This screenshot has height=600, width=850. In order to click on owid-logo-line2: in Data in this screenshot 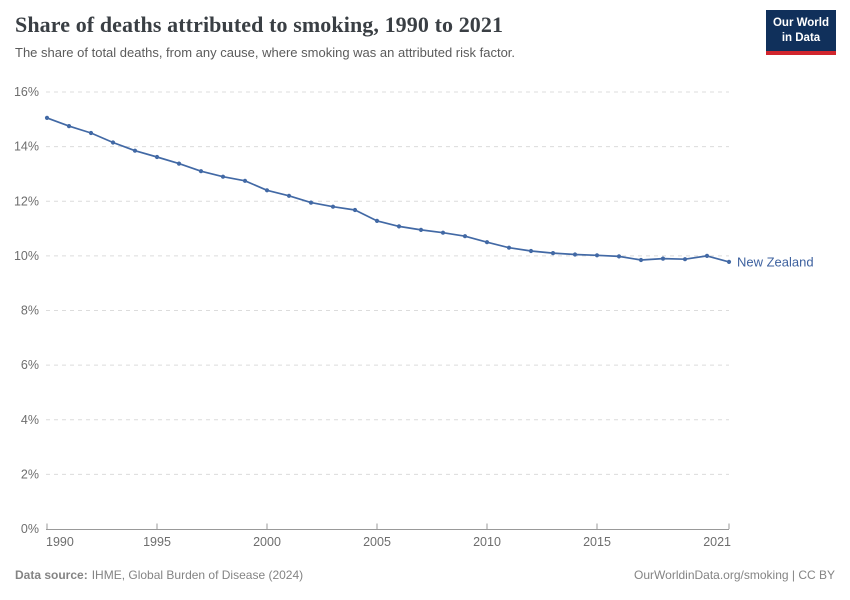, I will do `click(801, 37)`.